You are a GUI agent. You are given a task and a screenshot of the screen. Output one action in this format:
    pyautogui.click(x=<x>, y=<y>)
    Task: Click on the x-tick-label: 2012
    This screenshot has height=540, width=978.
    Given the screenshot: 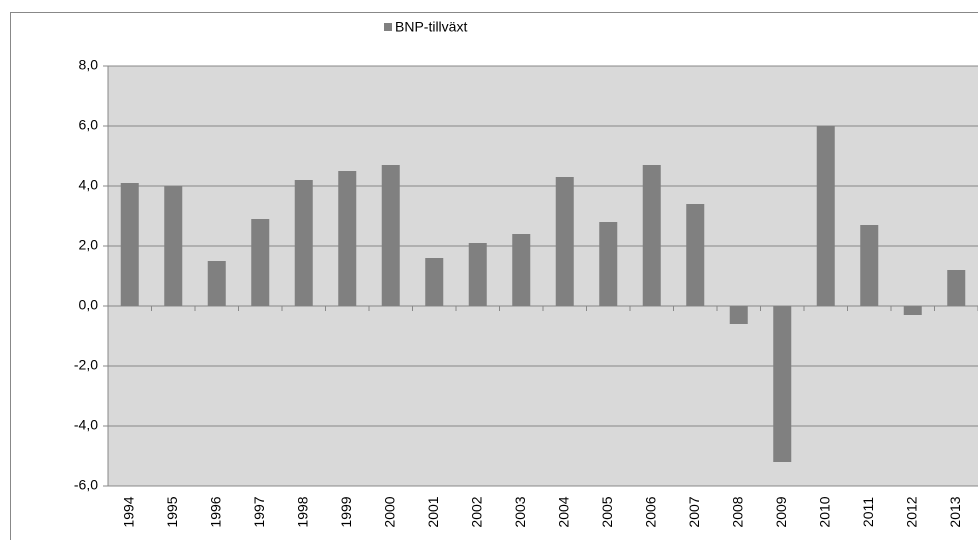 What is the action you would take?
    pyautogui.click(x=911, y=511)
    